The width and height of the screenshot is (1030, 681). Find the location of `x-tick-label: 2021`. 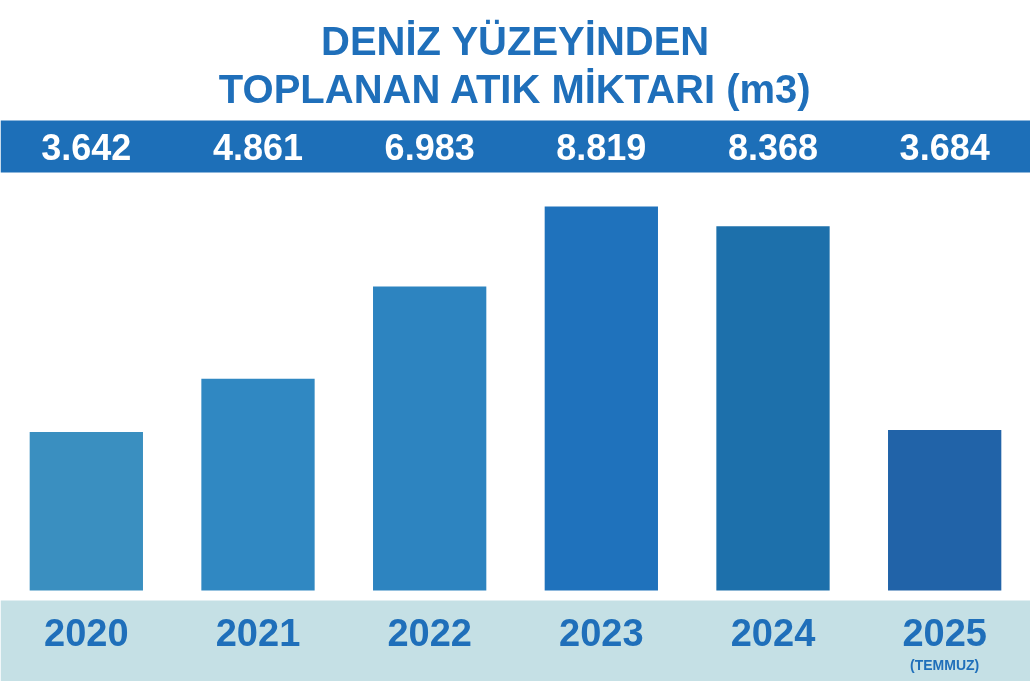

x-tick-label: 2021 is located at coordinates (258, 633).